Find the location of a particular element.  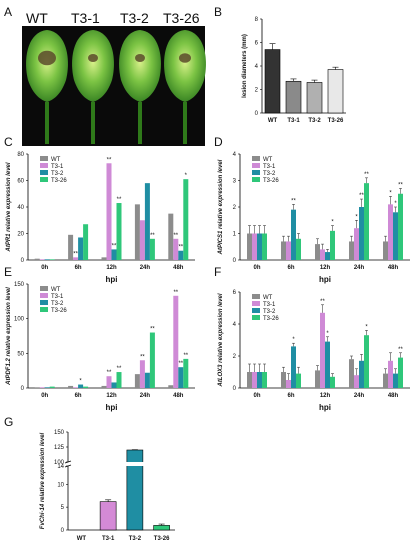

bar-t3-1-24h is located at coordinates (142, 240).